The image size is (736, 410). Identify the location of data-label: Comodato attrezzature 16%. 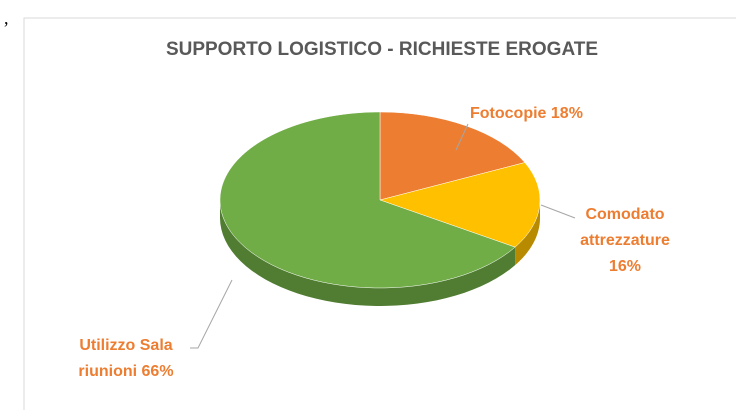
(625, 241).